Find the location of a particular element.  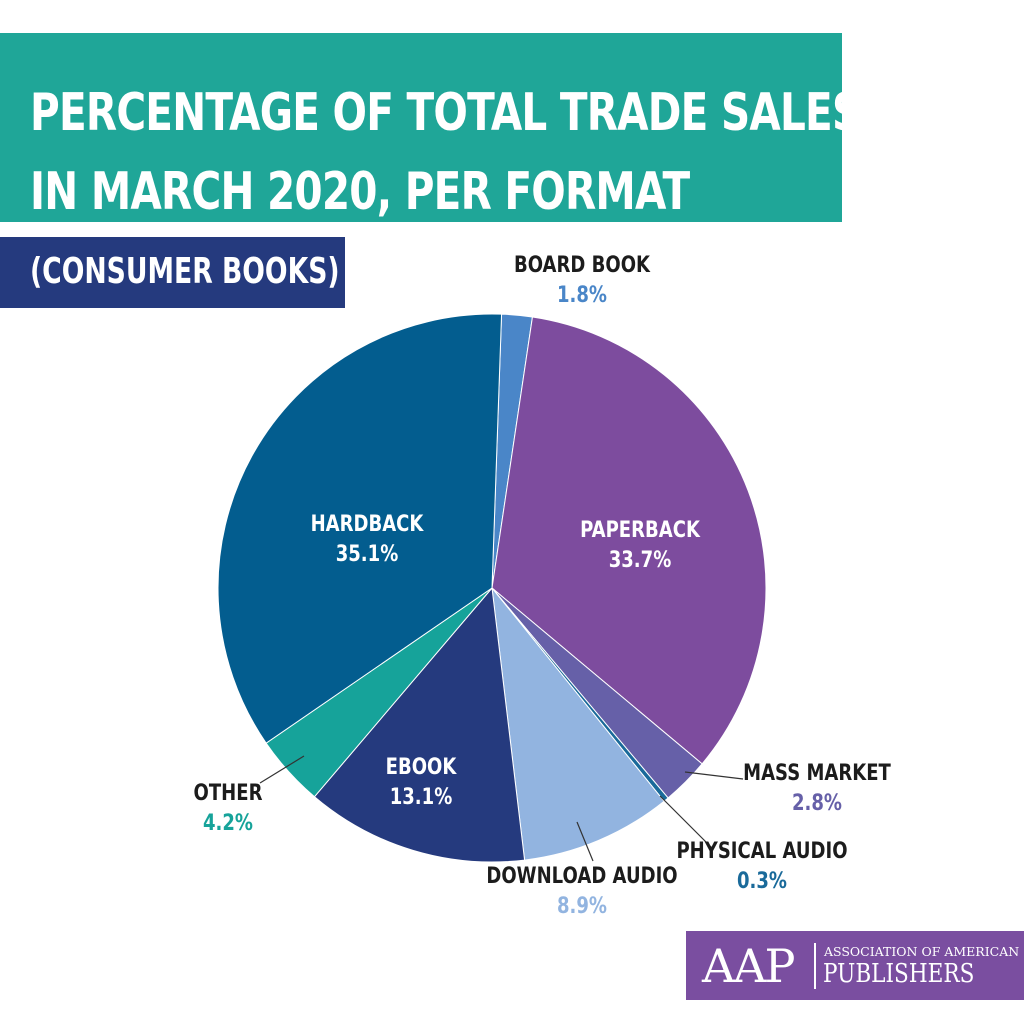

pie-slice-paperback is located at coordinates (629, 540).